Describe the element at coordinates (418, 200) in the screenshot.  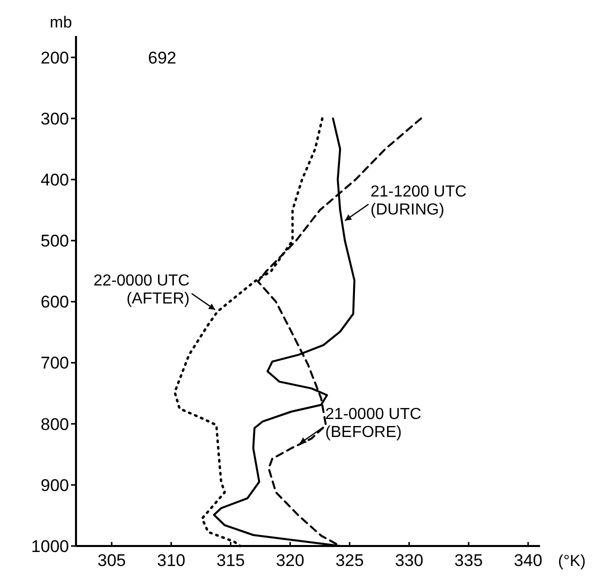
I see `annotation: 21-1200 UTC (DURING)` at that location.